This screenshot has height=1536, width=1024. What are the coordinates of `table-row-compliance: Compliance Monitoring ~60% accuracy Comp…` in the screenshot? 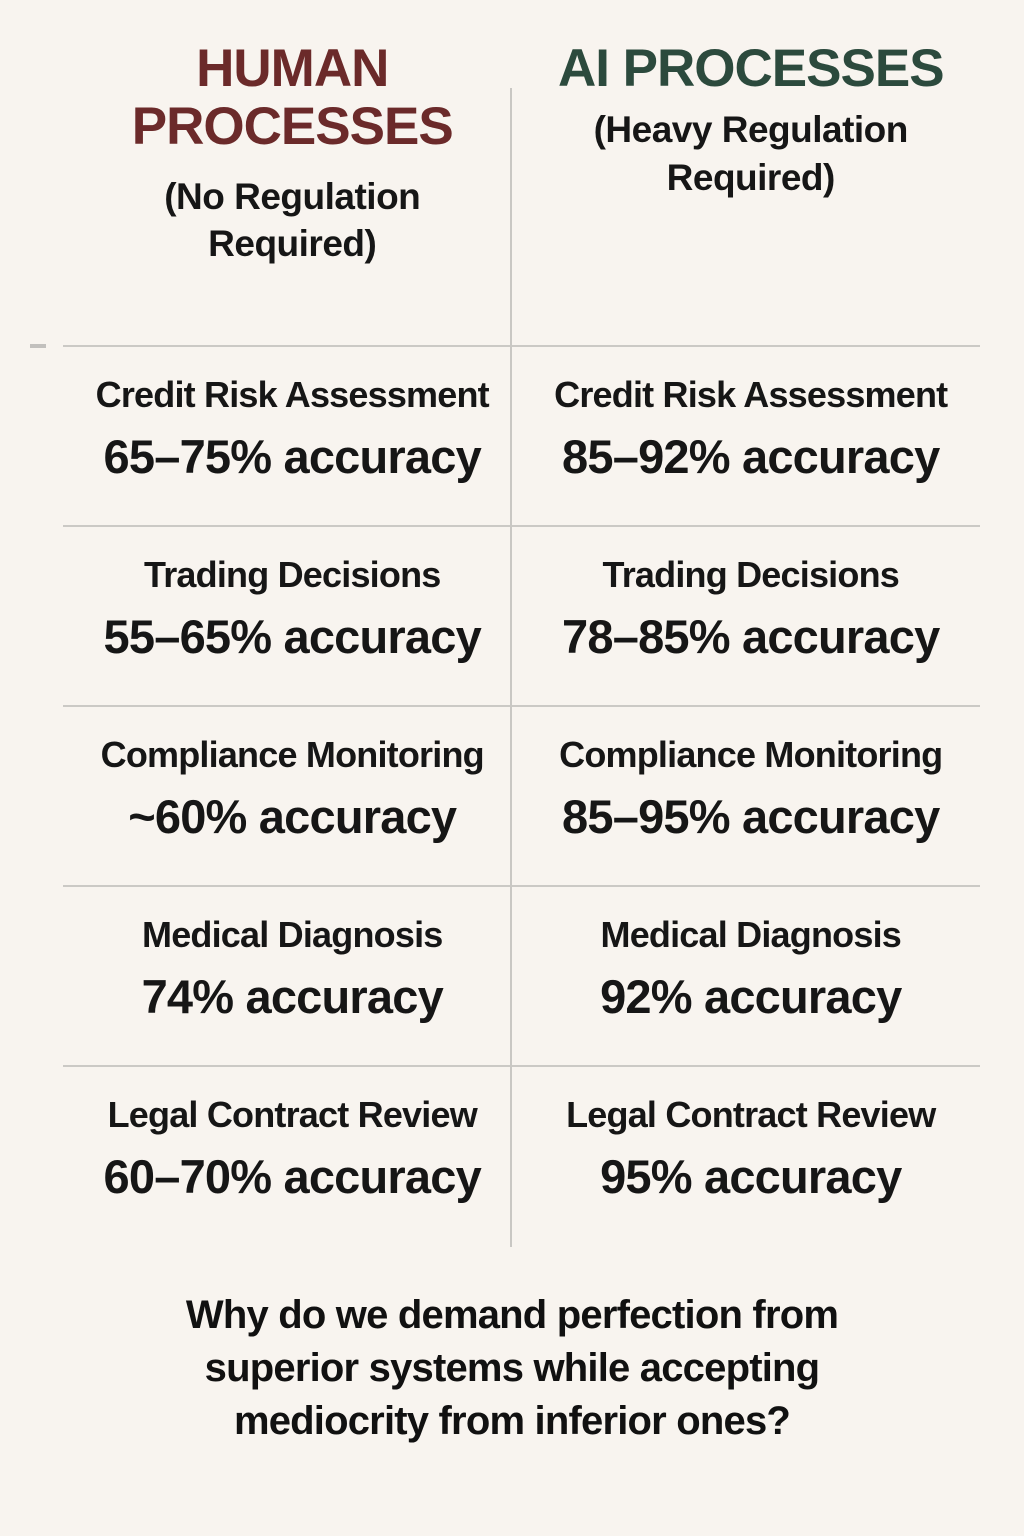 It's located at (521, 795).